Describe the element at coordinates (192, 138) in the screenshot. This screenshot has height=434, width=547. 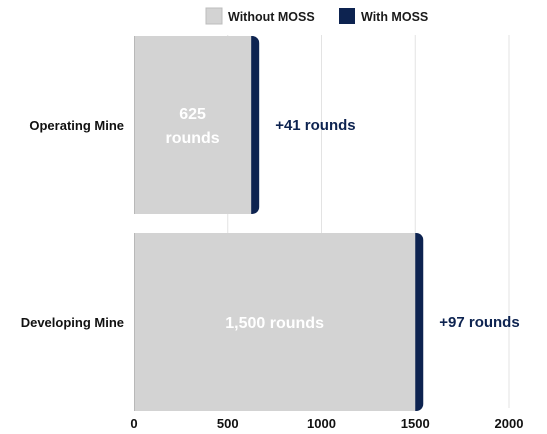
I see `bar-value-label-operating-mine-2: rounds` at that location.